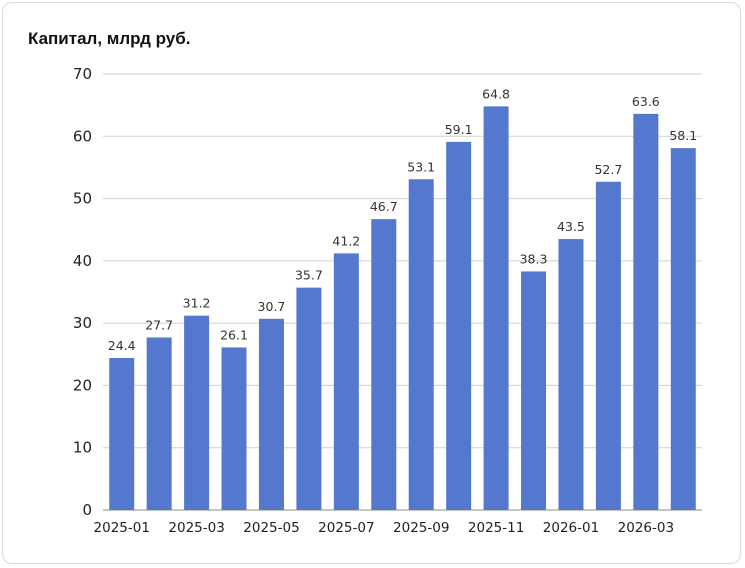 This screenshot has height=568, width=745. I want to click on x-tick-label: 2026-01, so click(571, 528).